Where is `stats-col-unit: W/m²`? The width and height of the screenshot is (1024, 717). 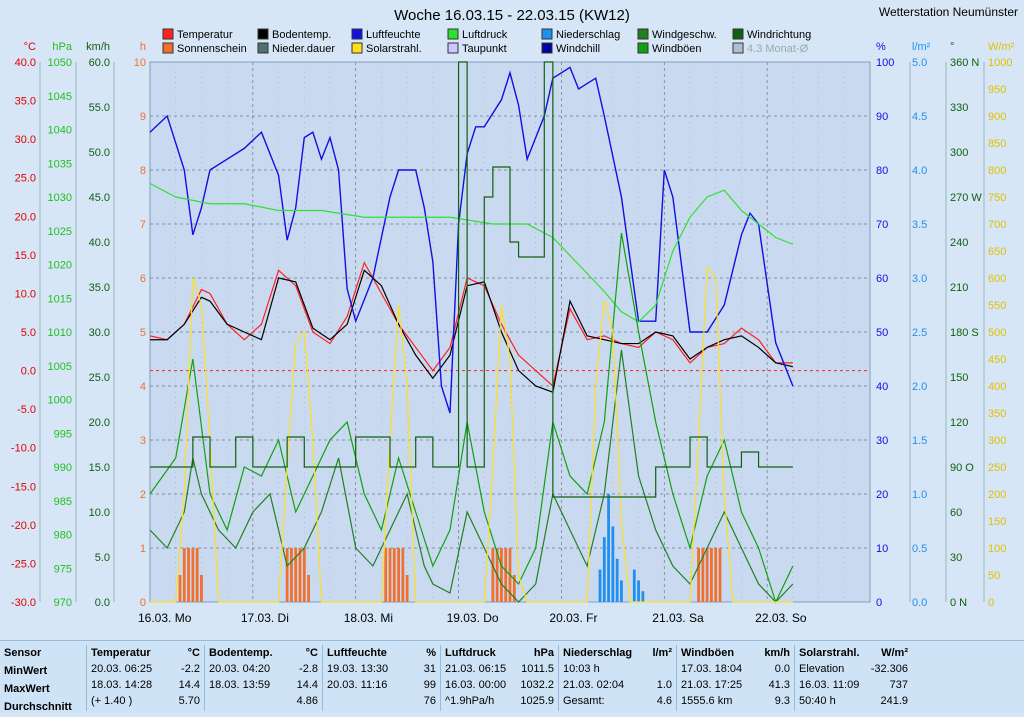
stats-col-unit: W/m² is located at coordinates (894, 653).